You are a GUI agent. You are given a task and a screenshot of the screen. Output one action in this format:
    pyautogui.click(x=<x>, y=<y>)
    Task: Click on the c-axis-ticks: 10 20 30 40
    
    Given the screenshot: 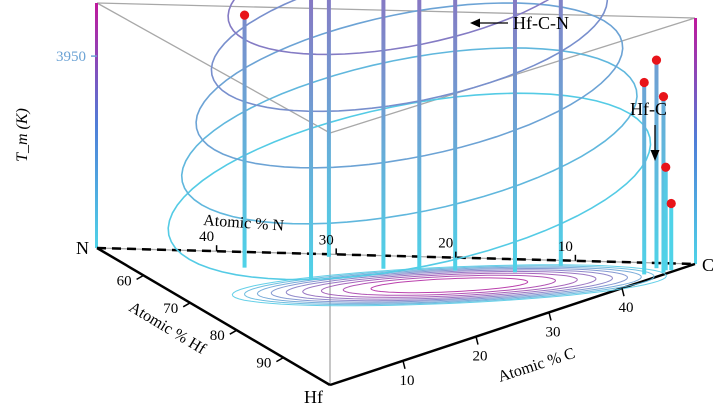 What is the action you would take?
    pyautogui.click(x=517, y=338)
    